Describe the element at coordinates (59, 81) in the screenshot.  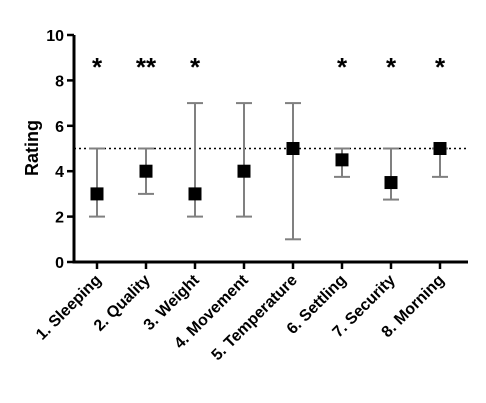
I see `y-tick-label: 8` at that location.